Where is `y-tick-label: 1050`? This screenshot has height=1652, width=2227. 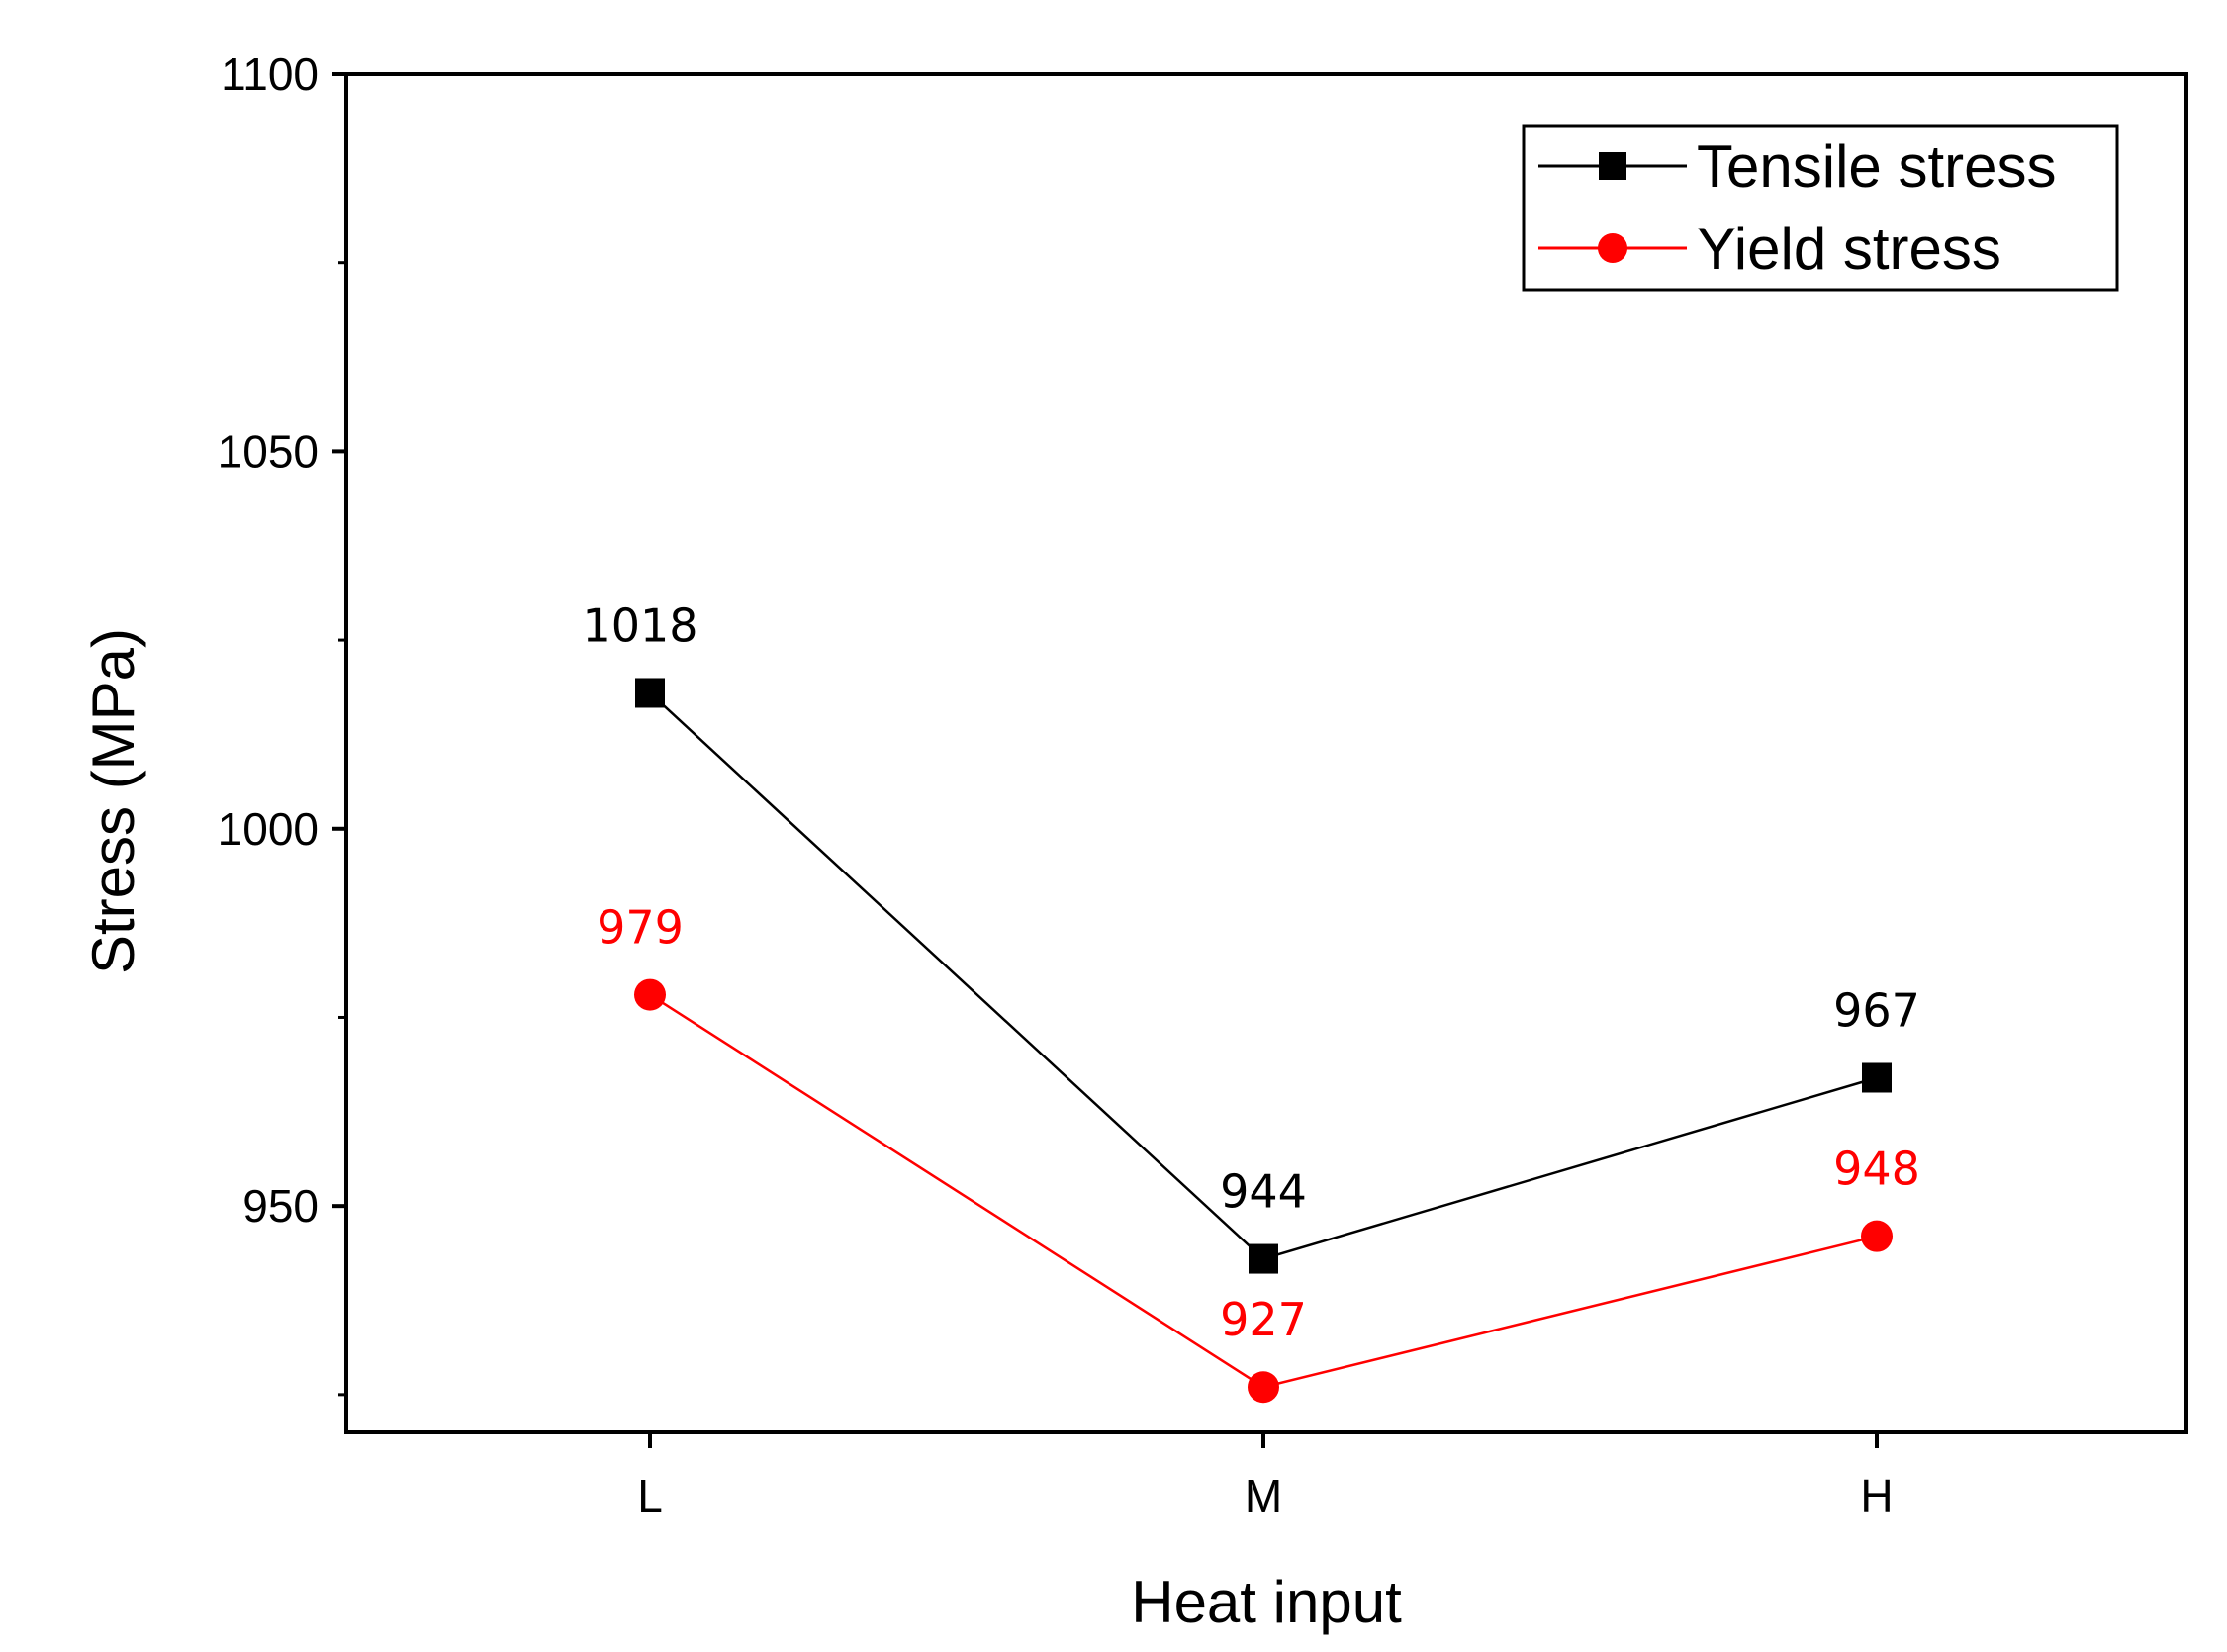
y-tick-label: 1050 is located at coordinates (268, 451).